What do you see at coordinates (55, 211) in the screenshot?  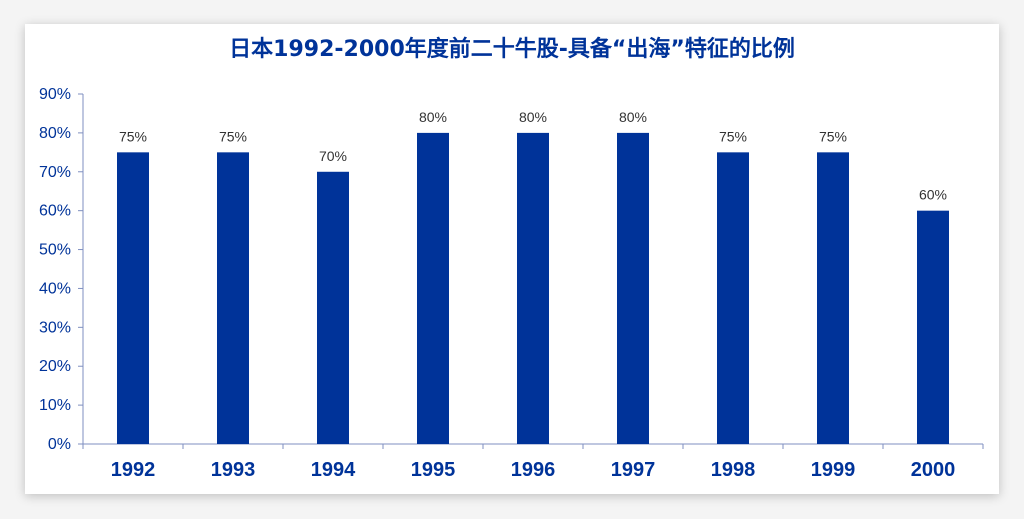 I see `y-tick-label: 60%` at bounding box center [55, 211].